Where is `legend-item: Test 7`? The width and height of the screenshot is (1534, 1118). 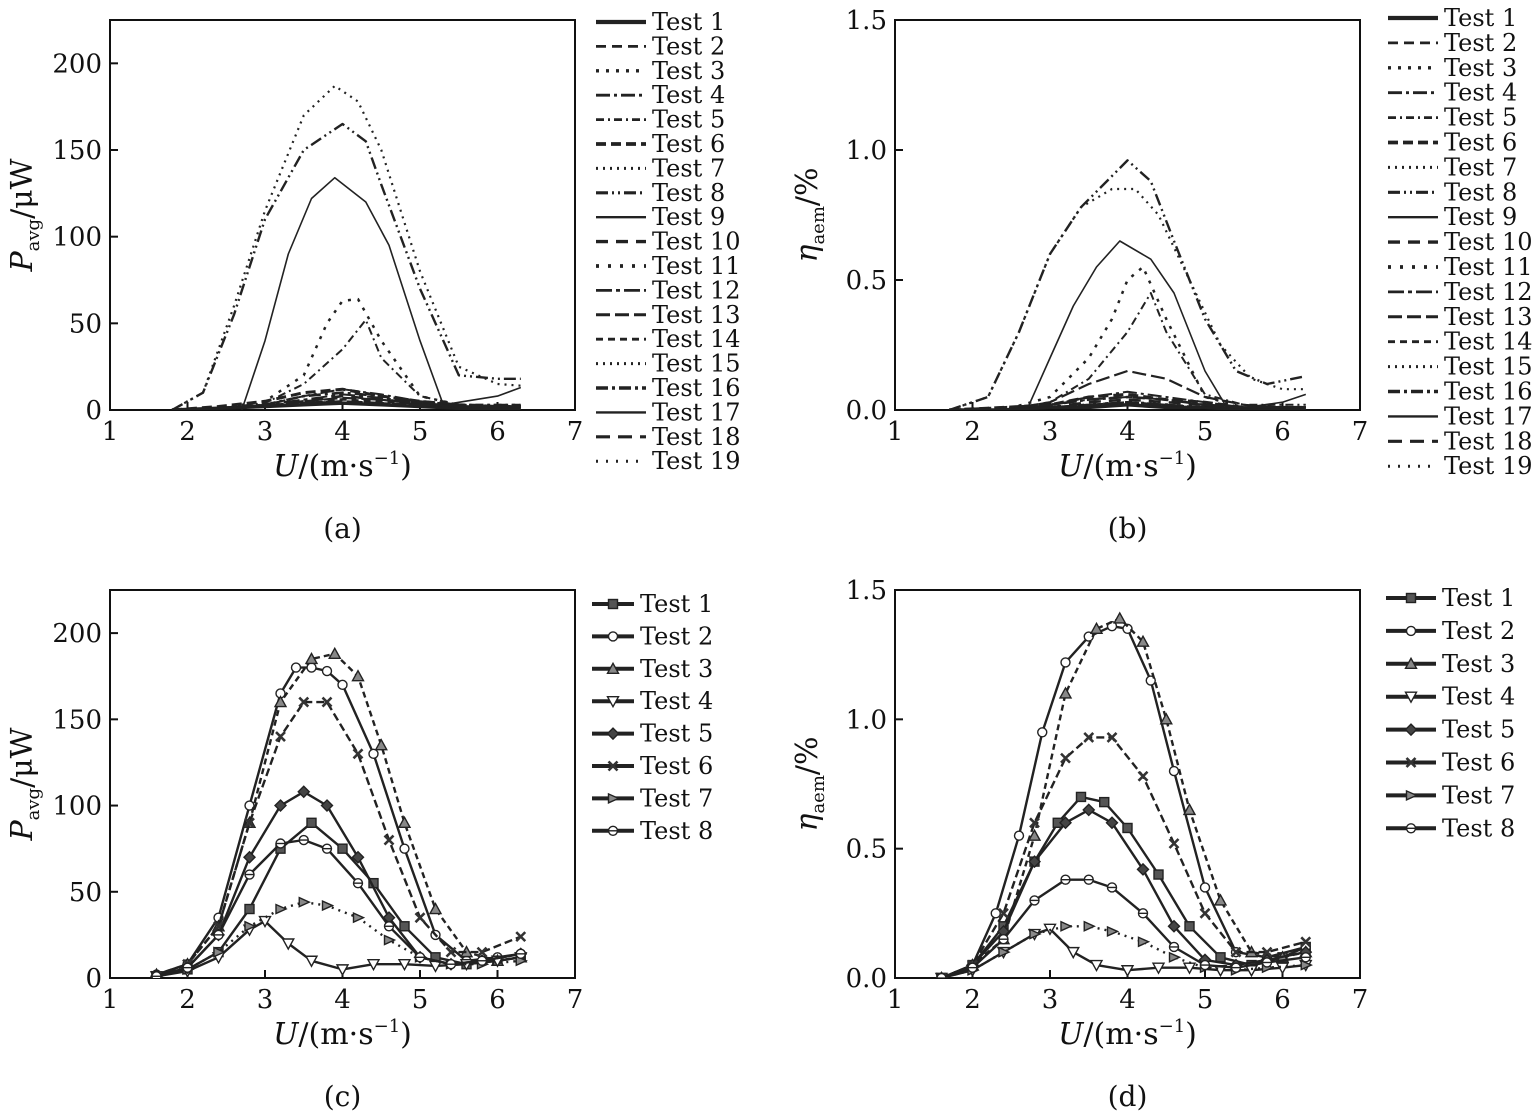
legend-item: Test 7 is located at coordinates (652, 798).